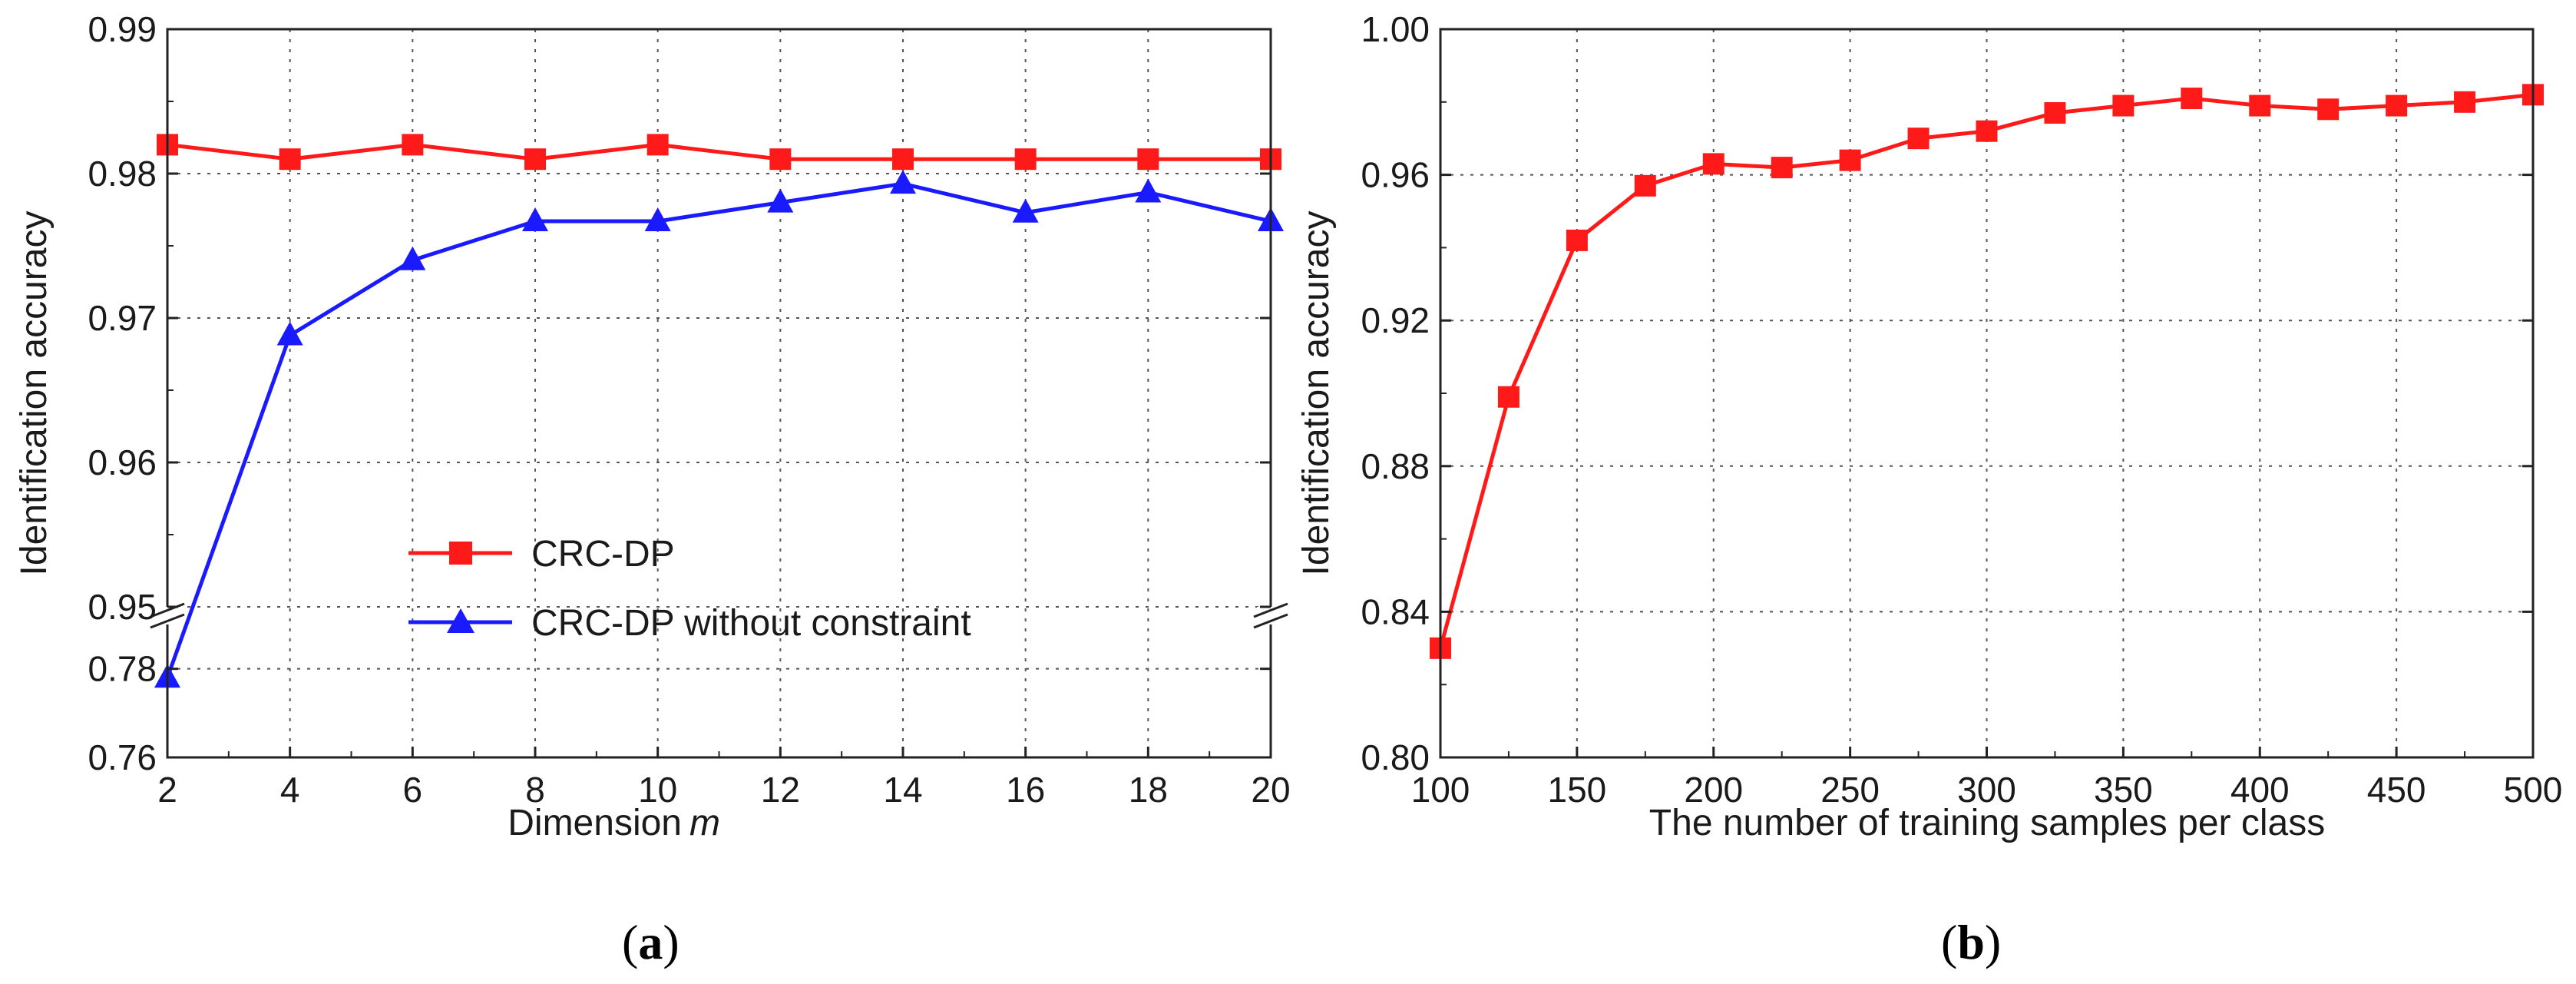  Describe the element at coordinates (1395, 757) in the screenshot. I see `chart-b-y-tick-label: 0.80` at that location.